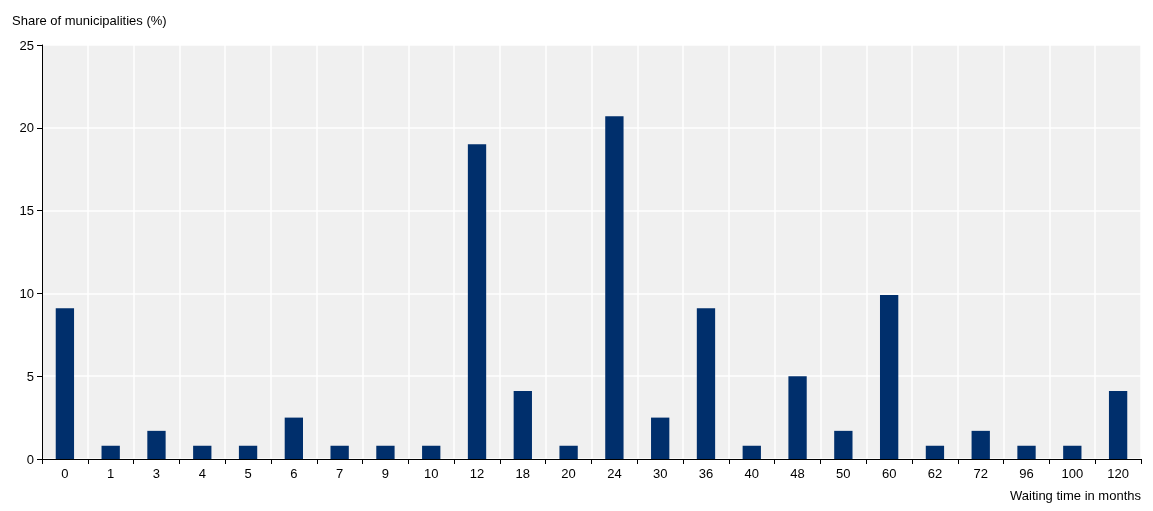 The height and width of the screenshot is (511, 1153). Describe the element at coordinates (523, 473) in the screenshot. I see `x-tick-label: 18` at that location.